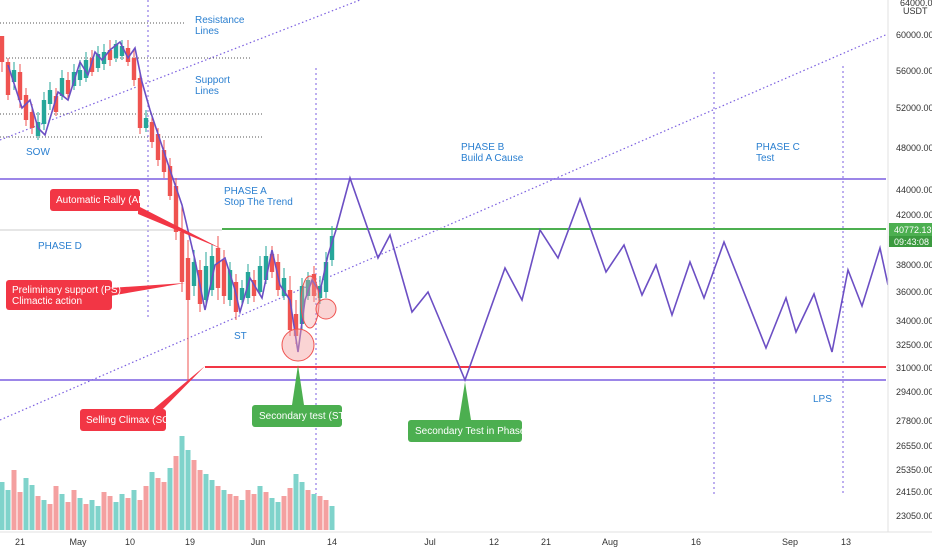 Image resolution: width=932 pixels, height=550 pixels. Describe the element at coordinates (475, 431) in the screenshot. I see `callout-text: Secondary Test in Phase B` at that location.